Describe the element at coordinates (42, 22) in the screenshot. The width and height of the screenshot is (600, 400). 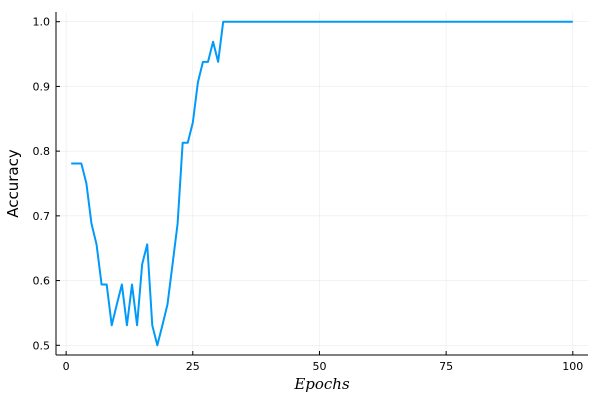
I see `y-tick-label: 1.0` at that location.